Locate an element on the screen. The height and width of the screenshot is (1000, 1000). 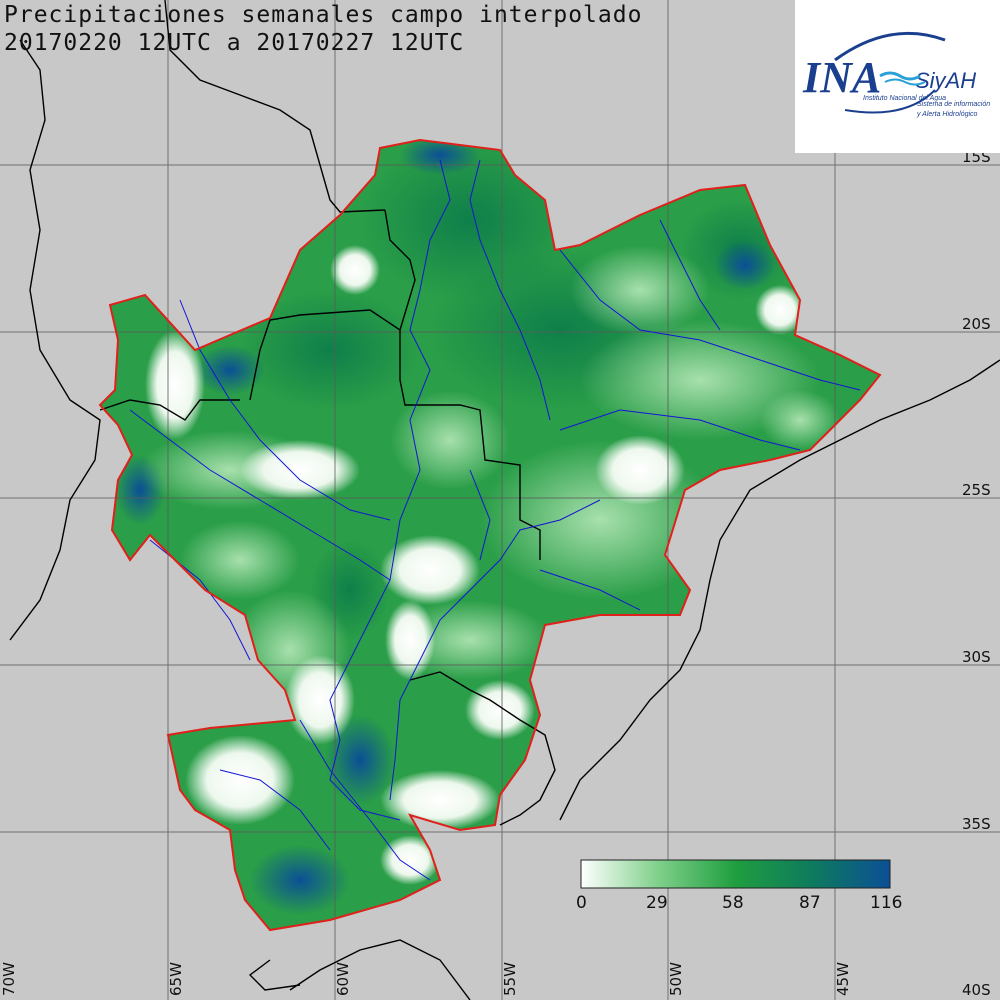
colorbar-label-0: 0 is located at coordinates (581, 903).